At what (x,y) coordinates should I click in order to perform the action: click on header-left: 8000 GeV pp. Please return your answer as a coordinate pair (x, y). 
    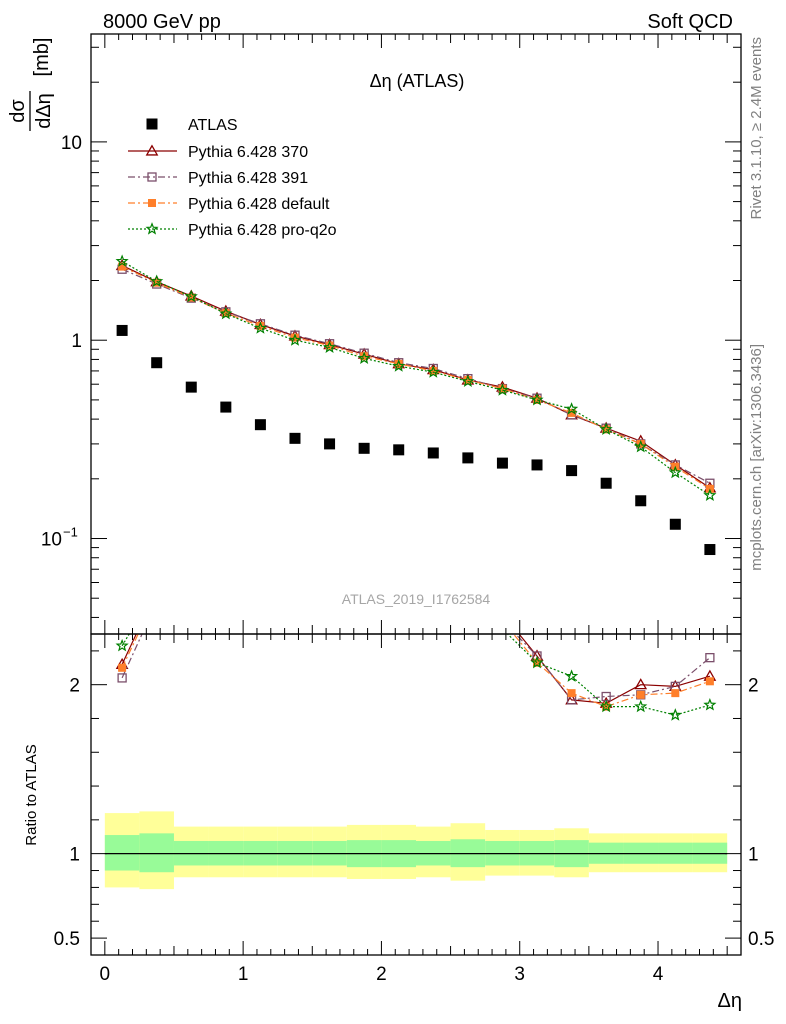
    Looking at the image, I should click on (162, 22).